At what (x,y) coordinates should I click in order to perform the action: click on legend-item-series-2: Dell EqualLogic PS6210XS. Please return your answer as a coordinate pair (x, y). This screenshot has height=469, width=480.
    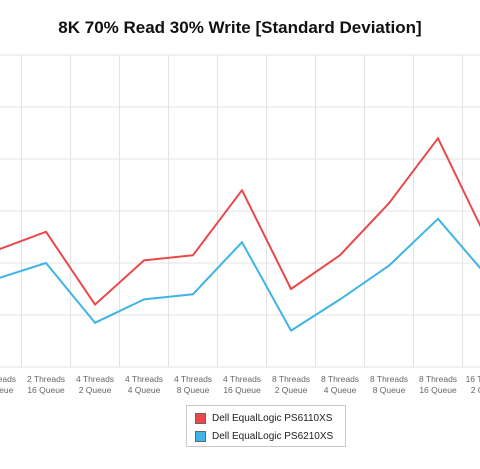
    Looking at the image, I should click on (264, 436).